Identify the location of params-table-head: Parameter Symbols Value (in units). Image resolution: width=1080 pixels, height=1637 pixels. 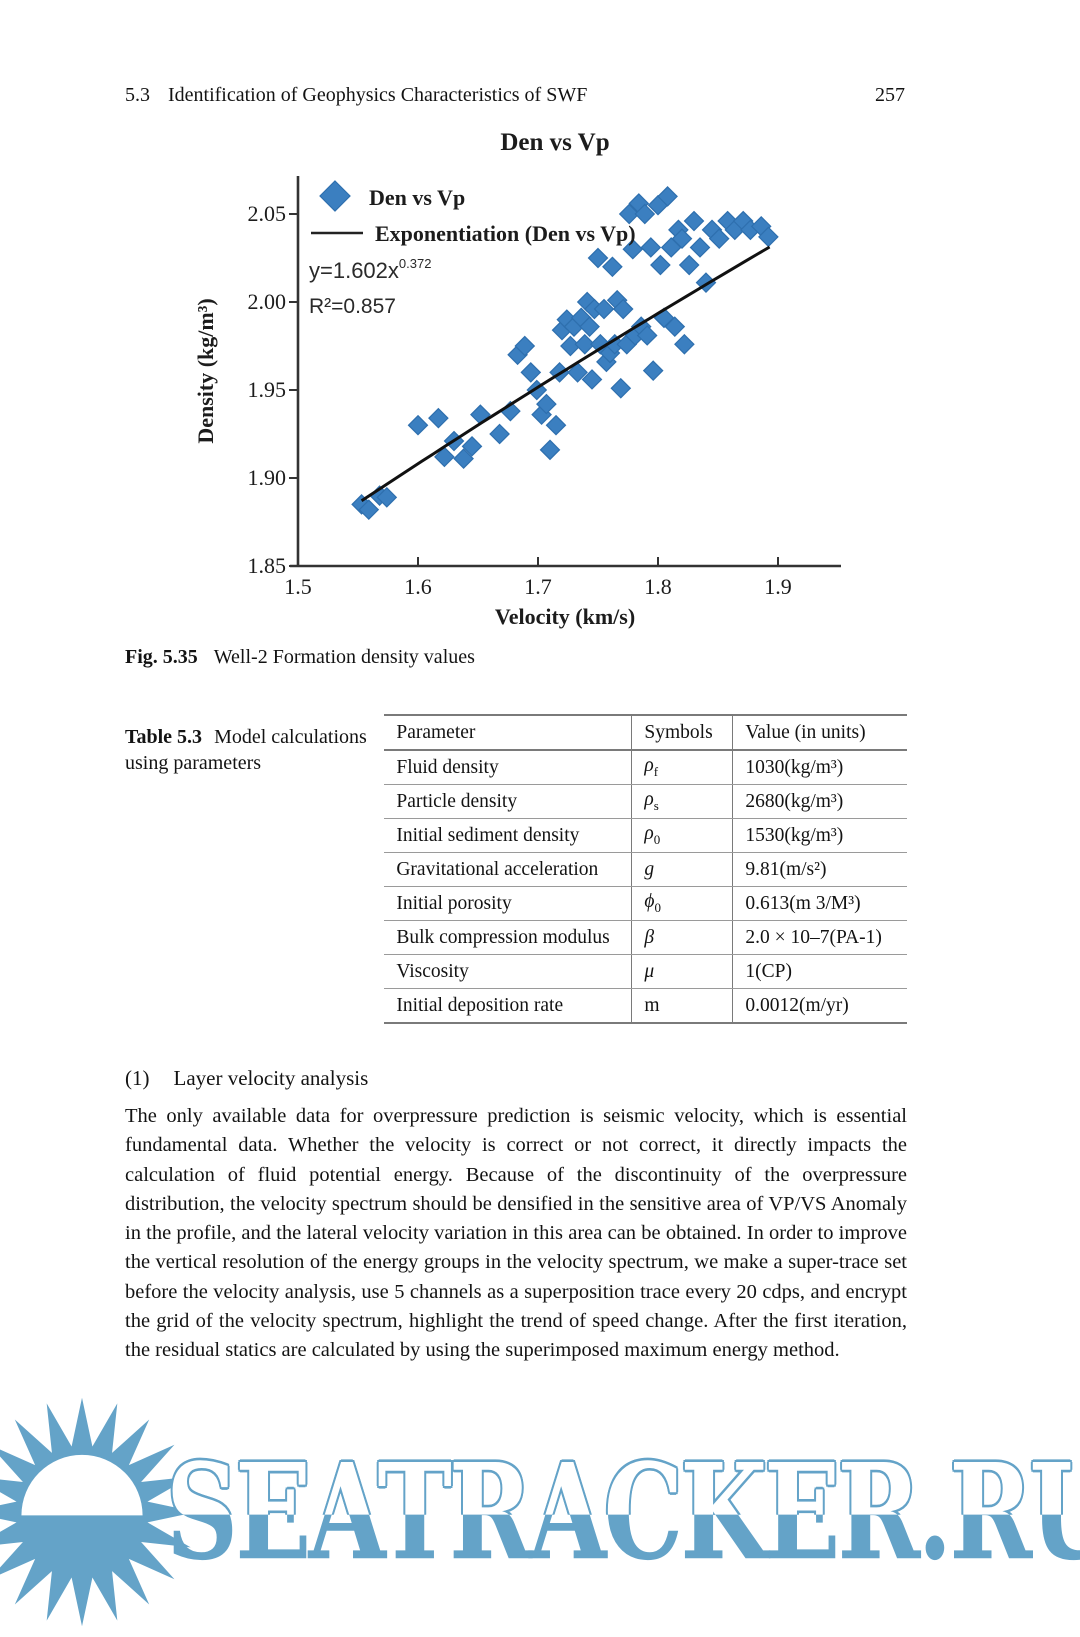
(645, 733).